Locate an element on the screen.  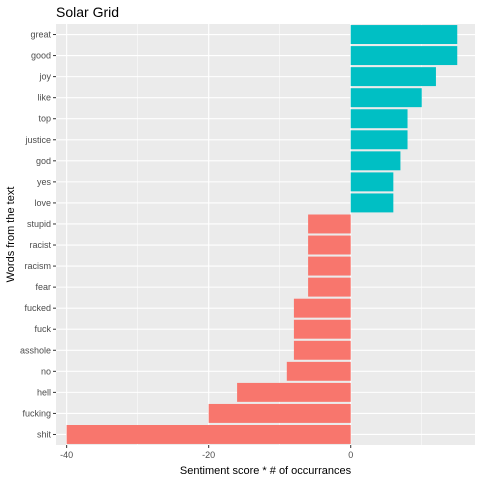
bar-hell is located at coordinates (294, 392).